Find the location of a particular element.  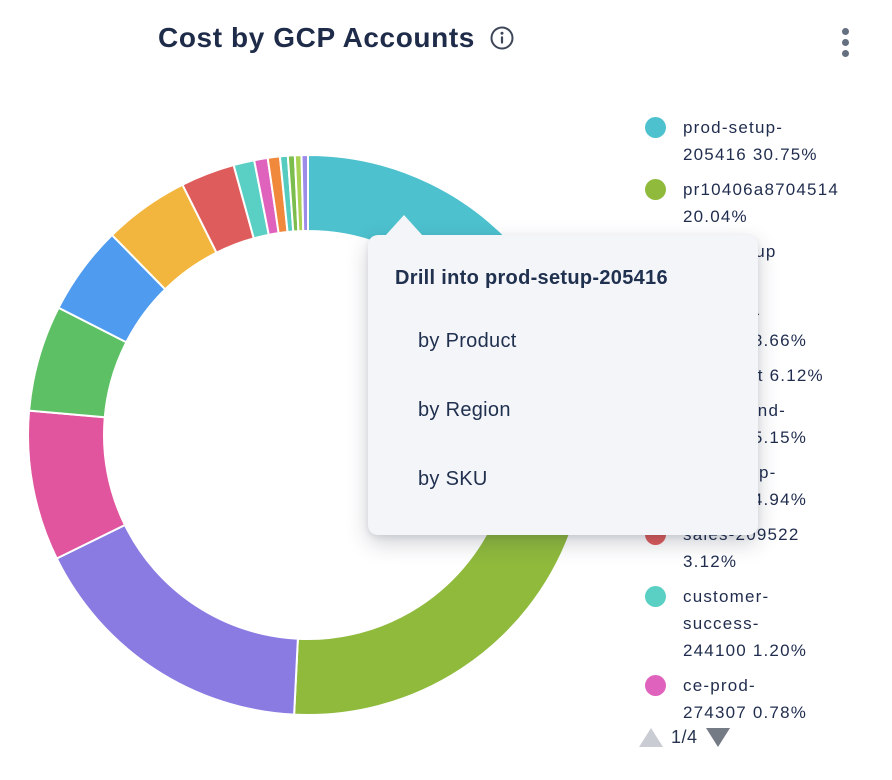

legend-pager: 1/4 is located at coordinates (684, 737).